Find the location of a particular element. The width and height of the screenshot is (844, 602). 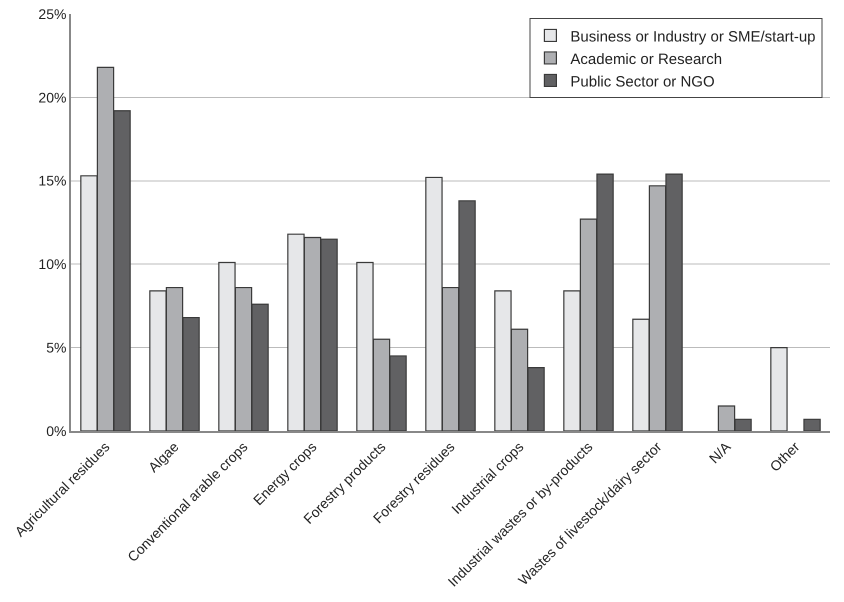

x-tick-label: N/A is located at coordinates (720, 452).